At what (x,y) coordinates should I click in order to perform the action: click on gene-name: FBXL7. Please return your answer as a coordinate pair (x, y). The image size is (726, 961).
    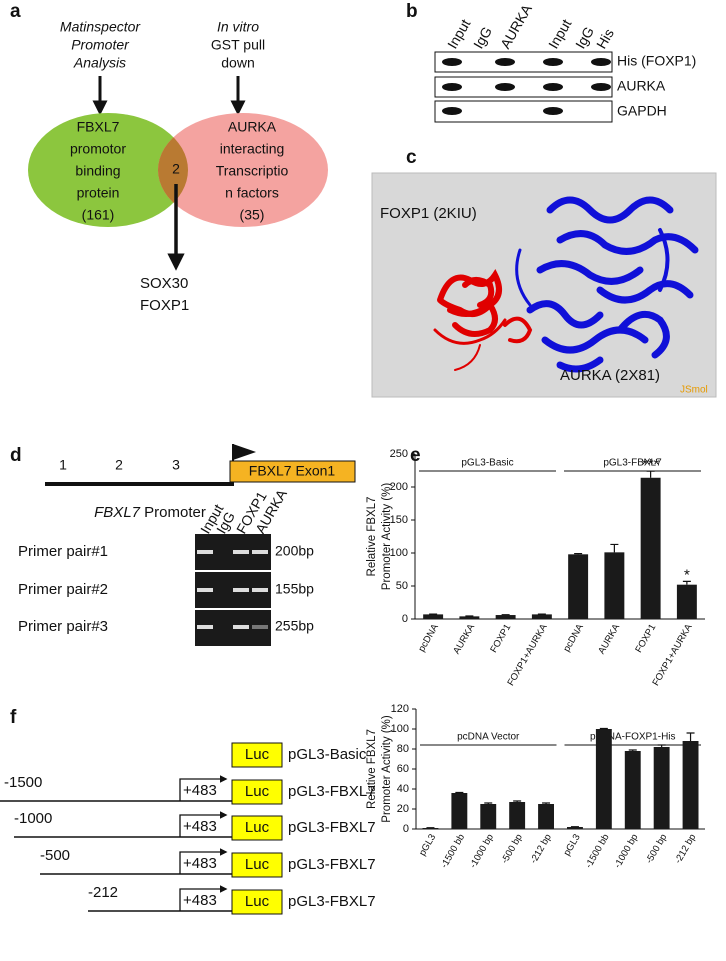
    Looking at the image, I should click on (117, 512).